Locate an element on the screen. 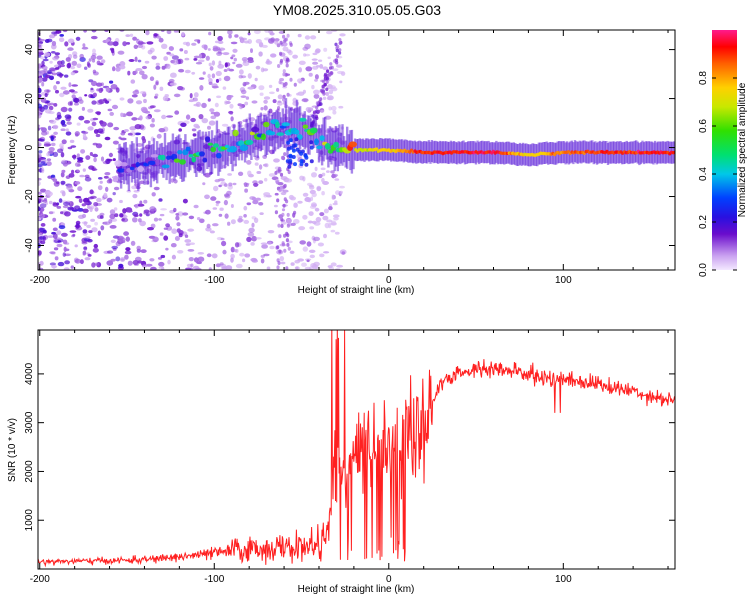  colorbar-gradient is located at coordinates (724, 150).